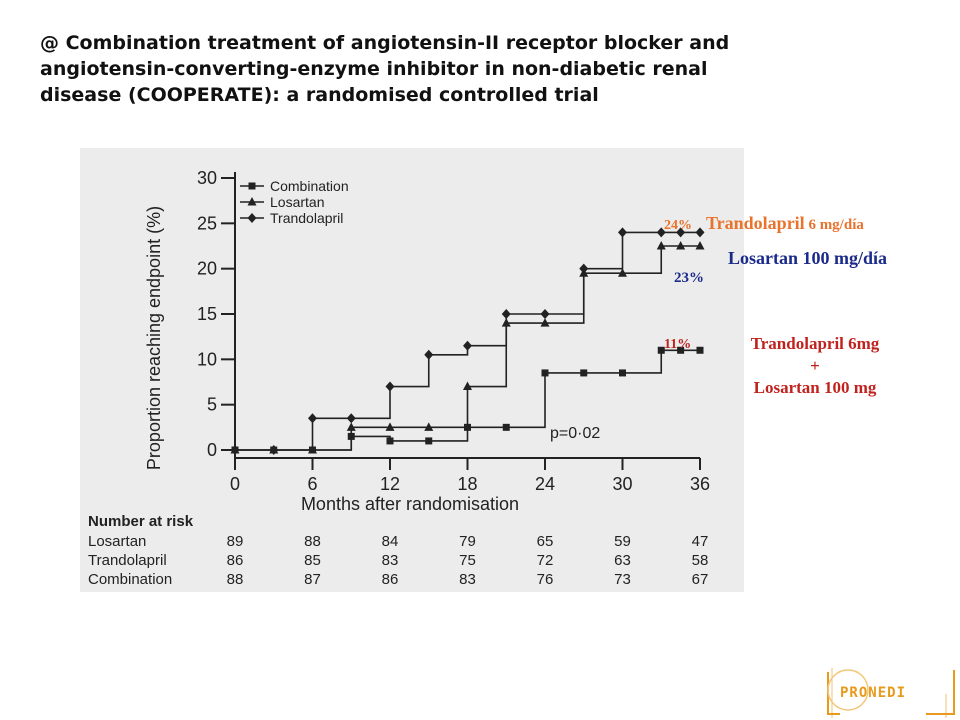 This screenshot has width=960, height=720. Describe the element at coordinates (141, 521) in the screenshot. I see `risk-table-header: Number at risk` at that location.